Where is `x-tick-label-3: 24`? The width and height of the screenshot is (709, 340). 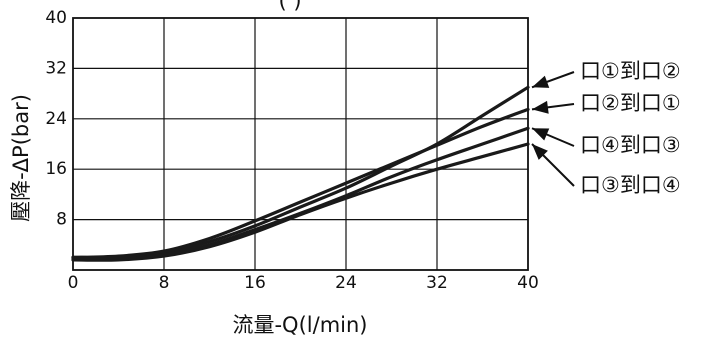 x-tick-label-3: 24 is located at coordinates (346, 283).